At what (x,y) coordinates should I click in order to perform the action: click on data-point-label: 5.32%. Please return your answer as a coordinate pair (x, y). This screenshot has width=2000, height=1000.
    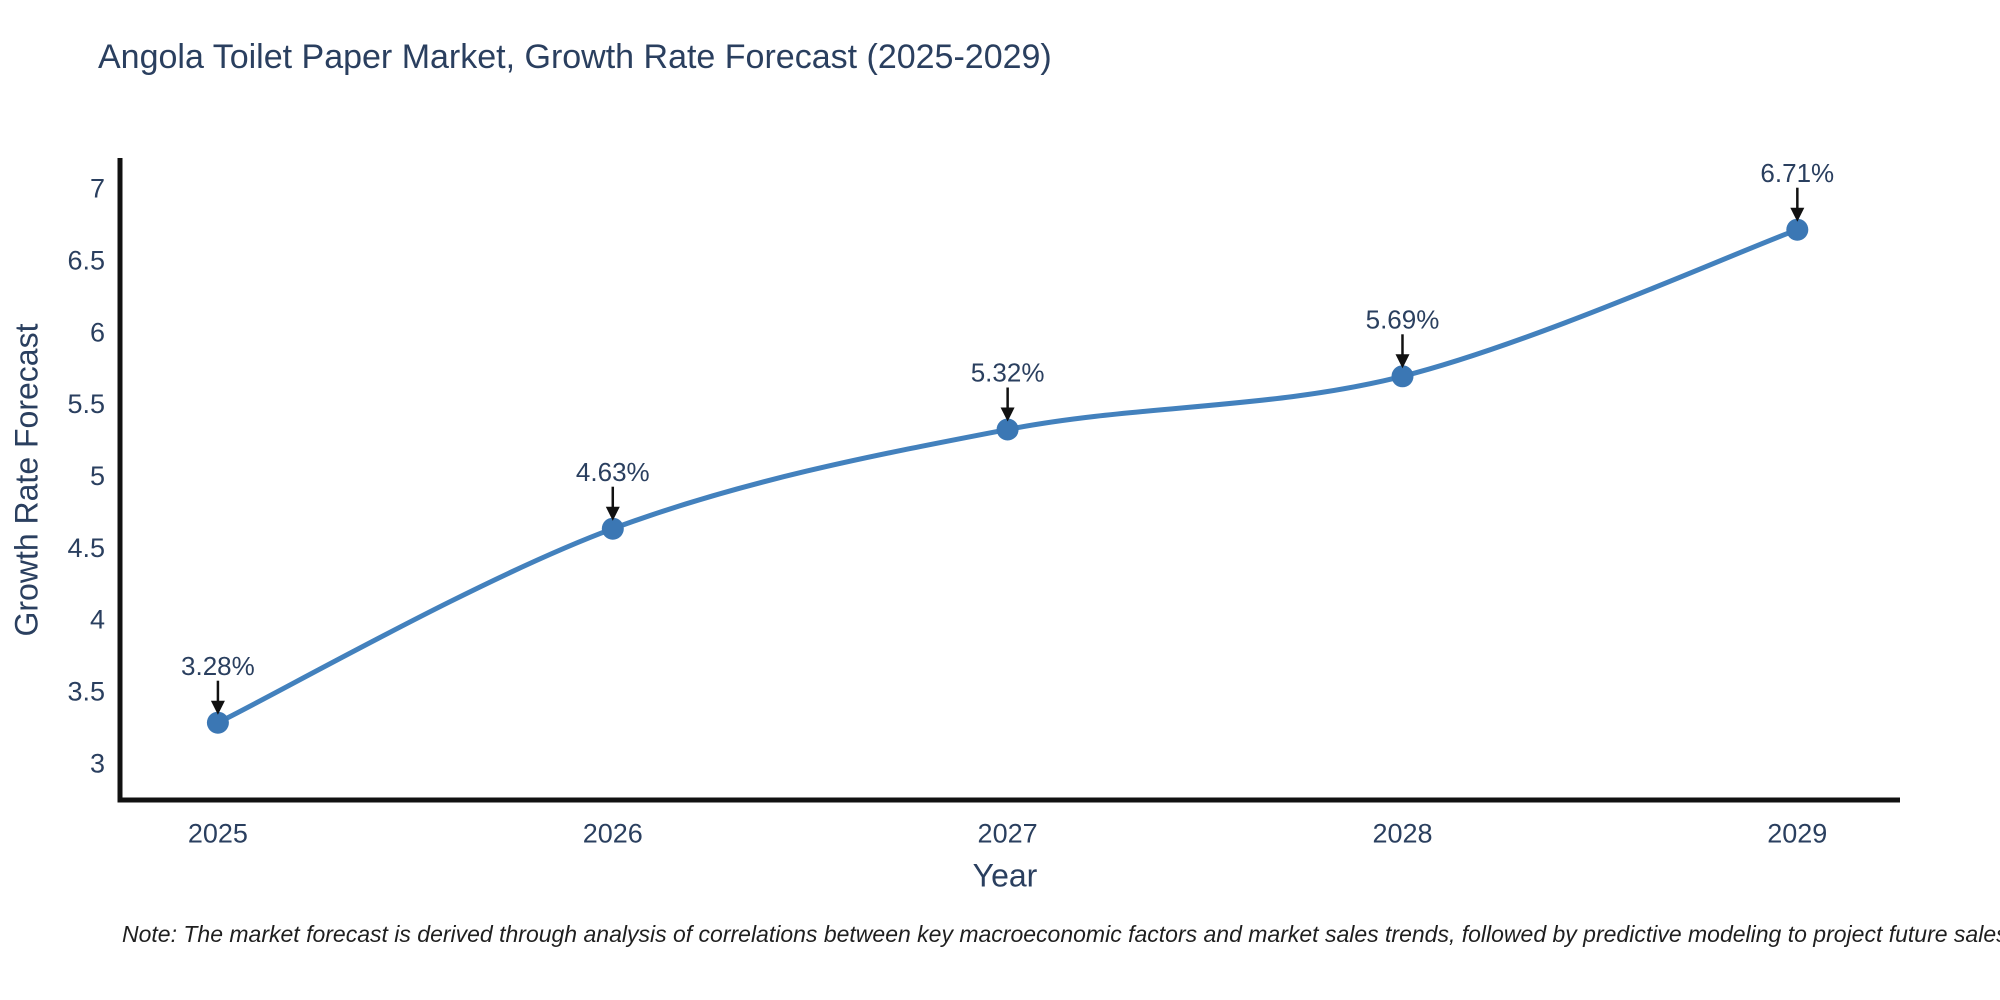
    Looking at the image, I should click on (1008, 373).